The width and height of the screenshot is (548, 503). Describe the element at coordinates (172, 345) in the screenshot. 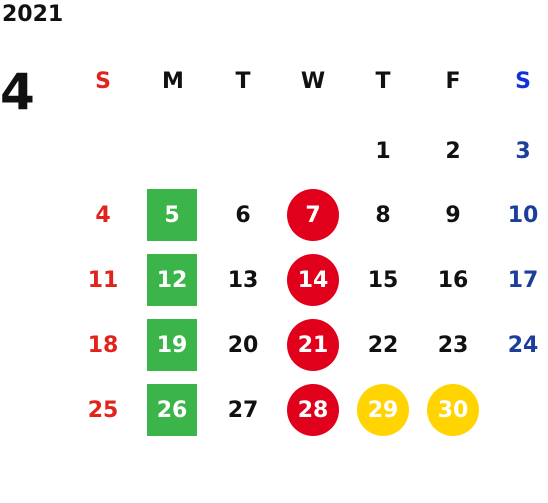

I see `day-cell-19: 19` at that location.